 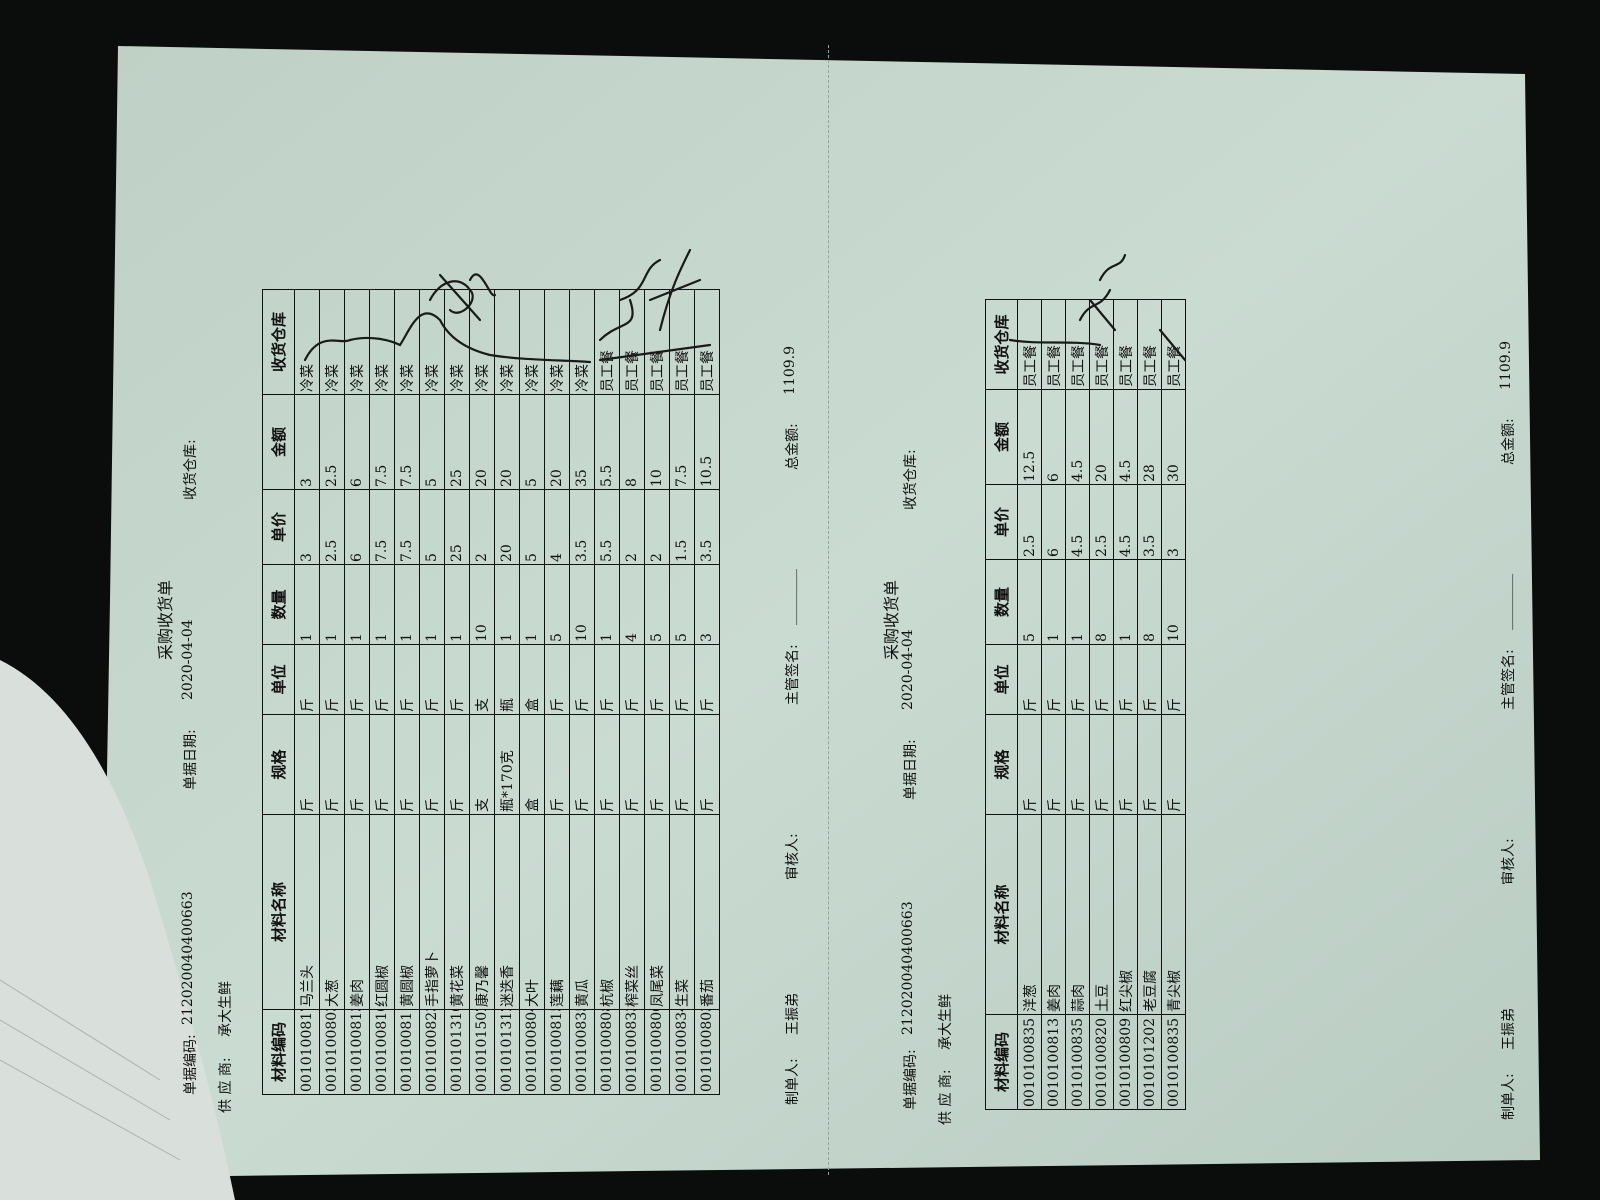 I want to click on table-cell: 8, so click(x=1101, y=602).